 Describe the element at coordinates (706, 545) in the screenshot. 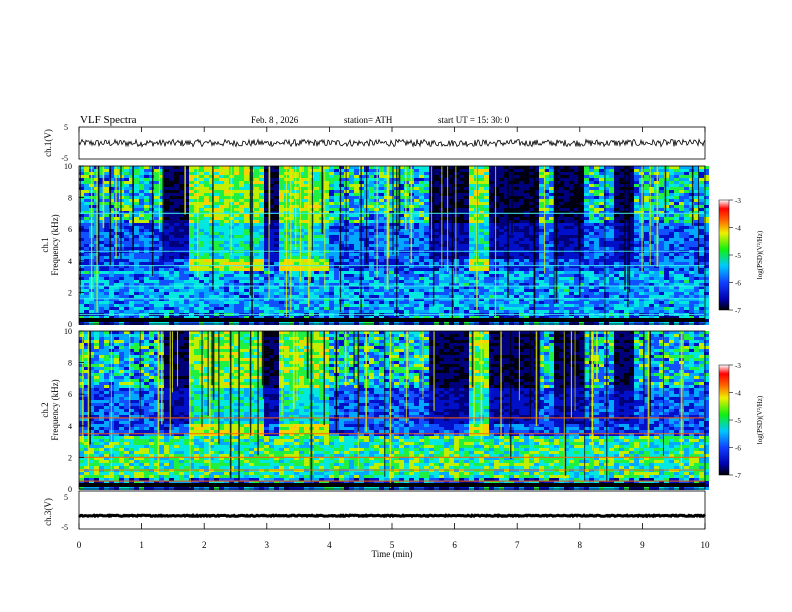

I see `time-tick-label: 10` at that location.